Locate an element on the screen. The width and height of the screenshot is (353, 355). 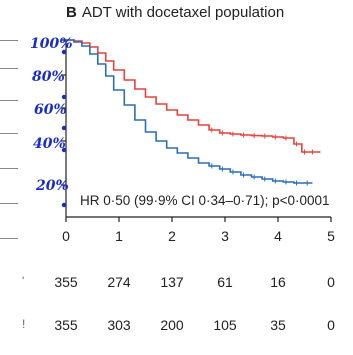
row-marker: ' is located at coordinates (23, 281).